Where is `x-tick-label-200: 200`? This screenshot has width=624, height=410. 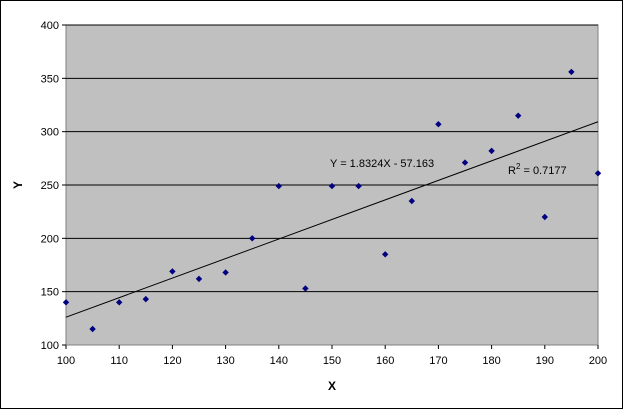
x-tick-label-200: 200 is located at coordinates (598, 361).